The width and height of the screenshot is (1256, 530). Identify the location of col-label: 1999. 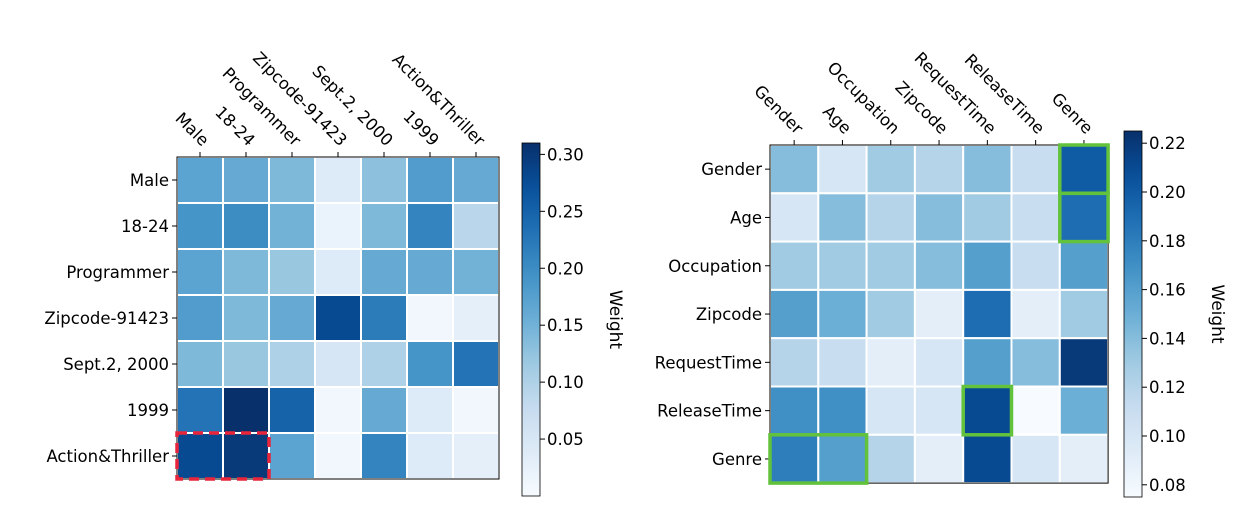
(420, 128).